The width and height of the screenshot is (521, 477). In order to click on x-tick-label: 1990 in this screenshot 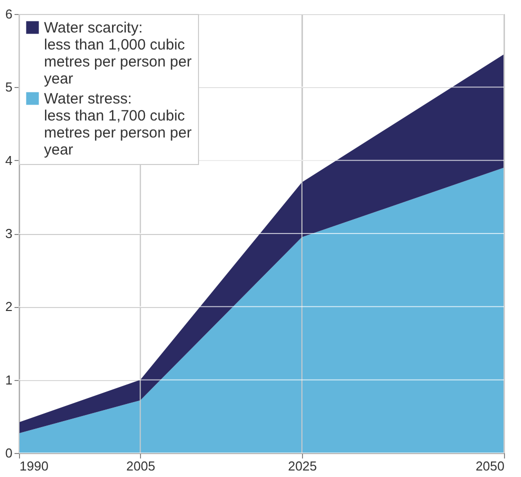, I will do `click(34, 466)`.